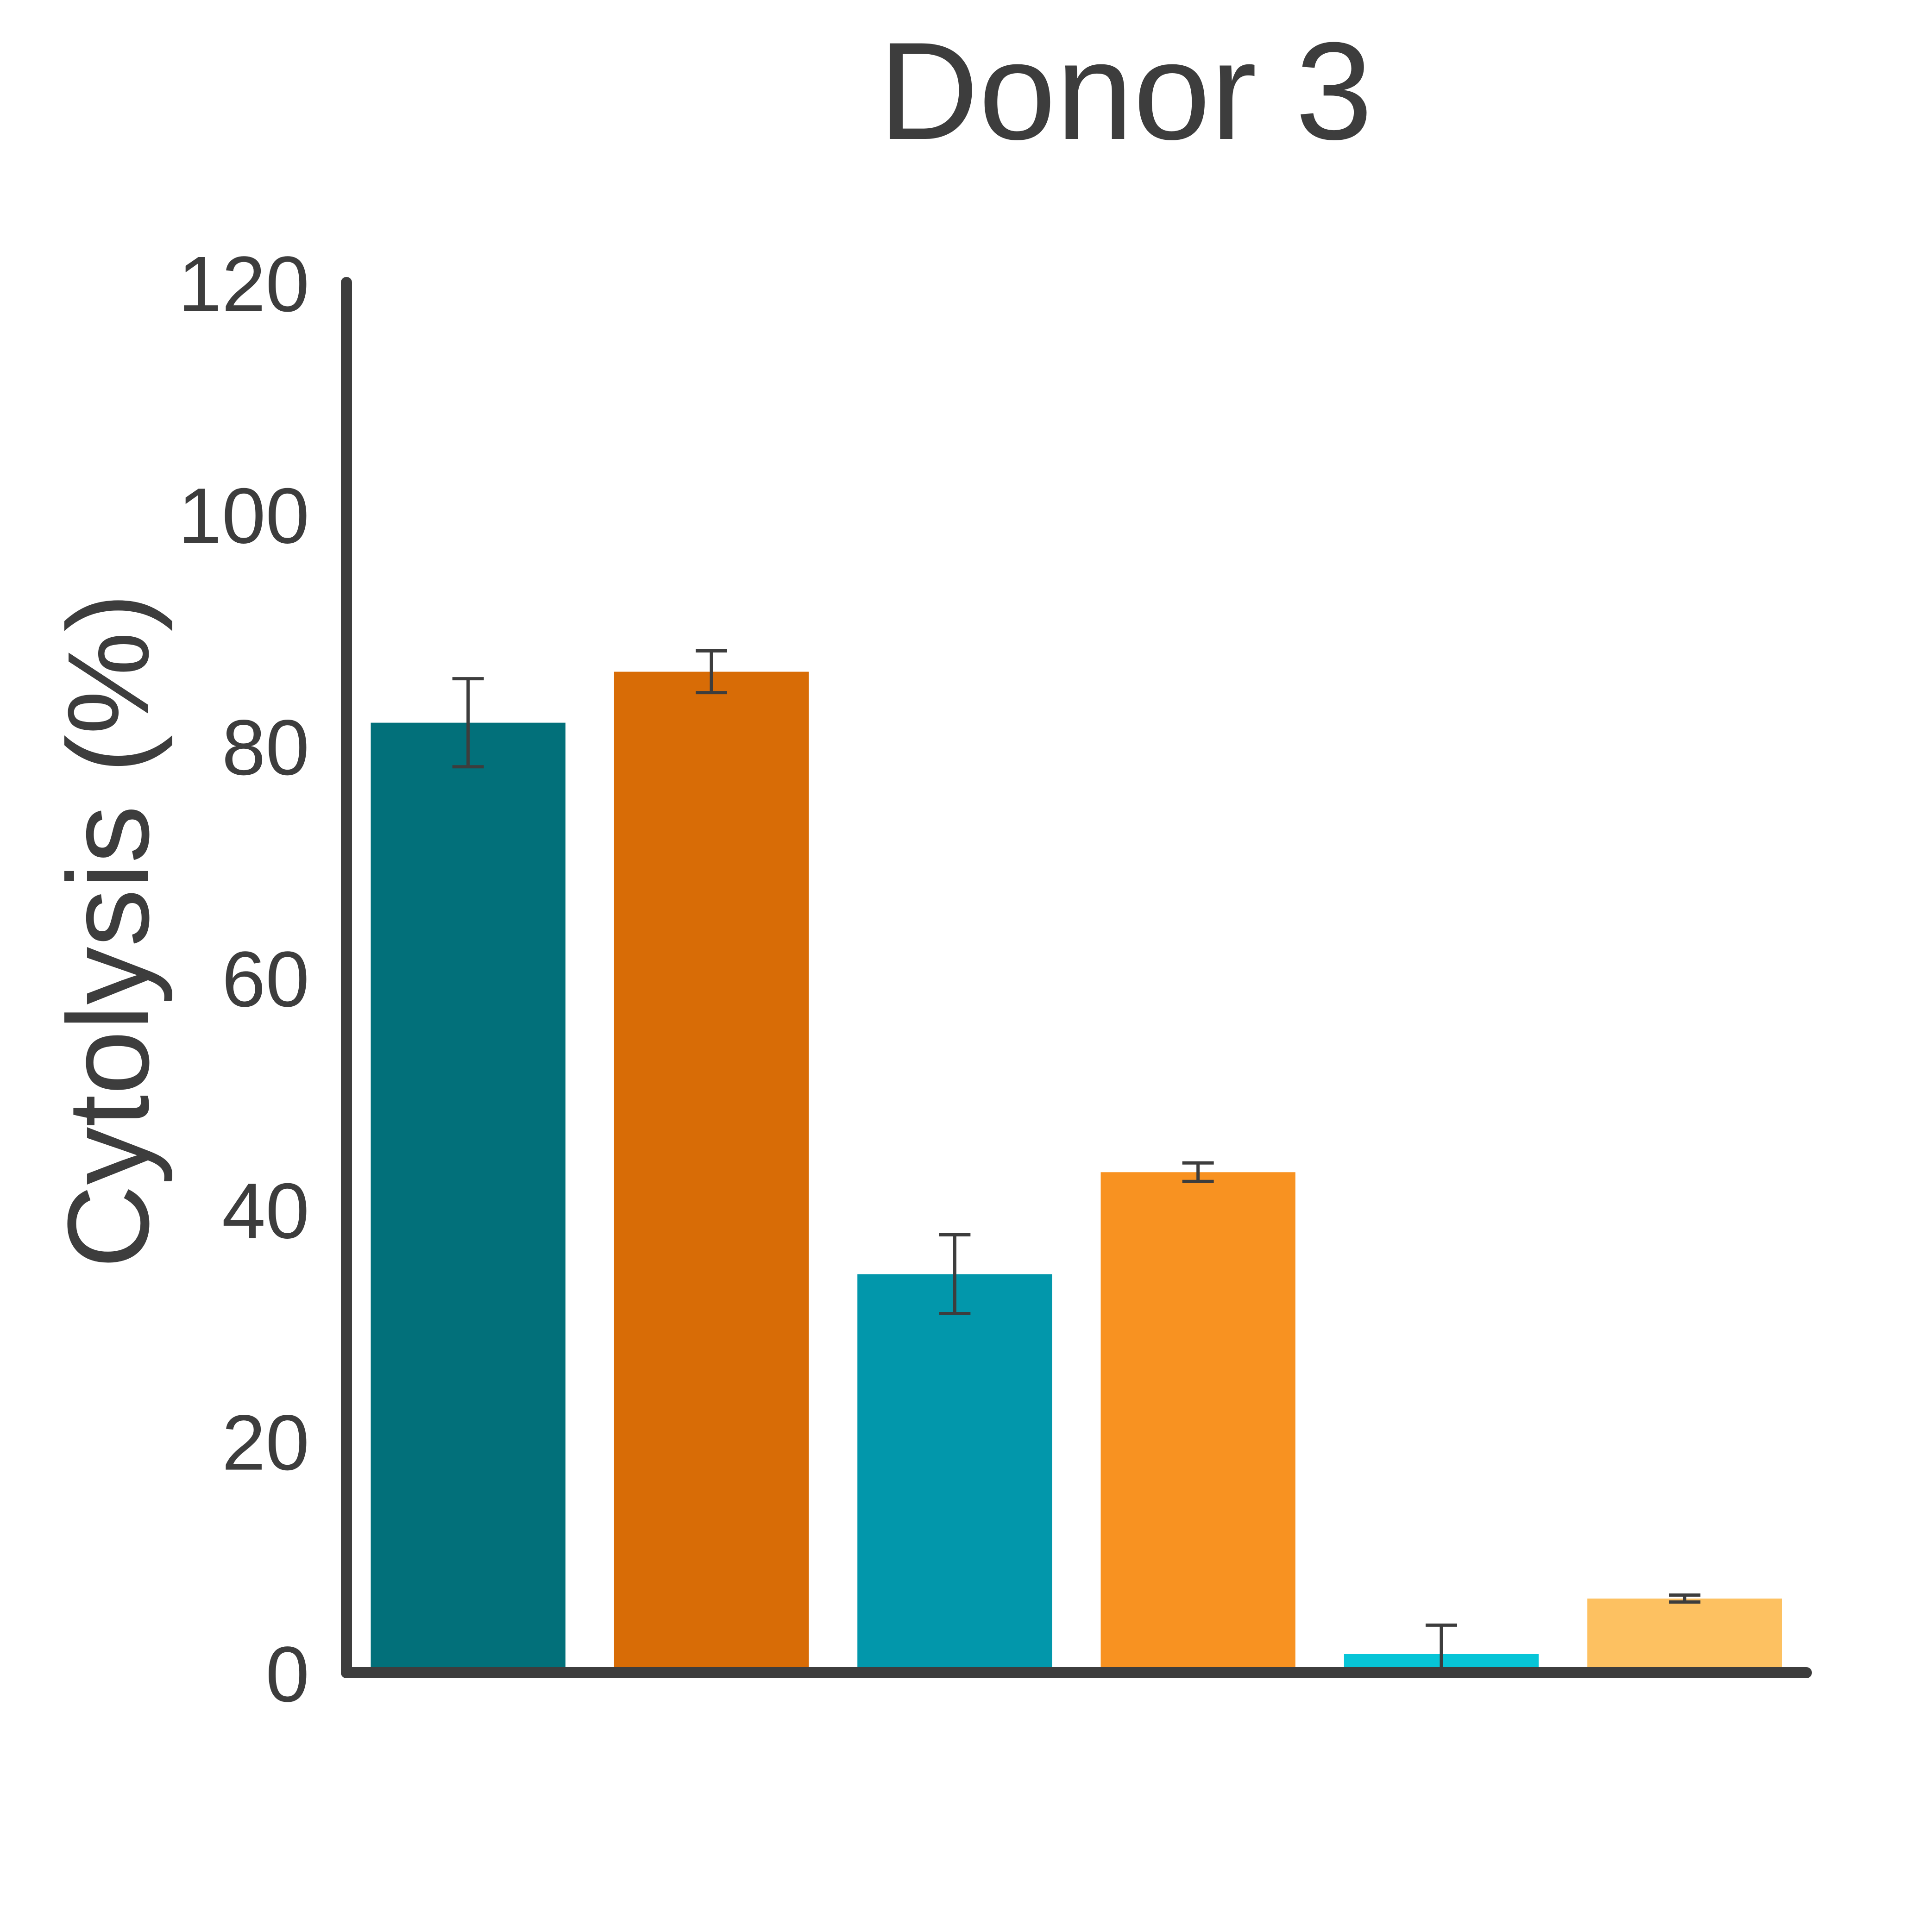  Describe the element at coordinates (265, 1443) in the screenshot. I see `y-tick-label-20: 20` at that location.